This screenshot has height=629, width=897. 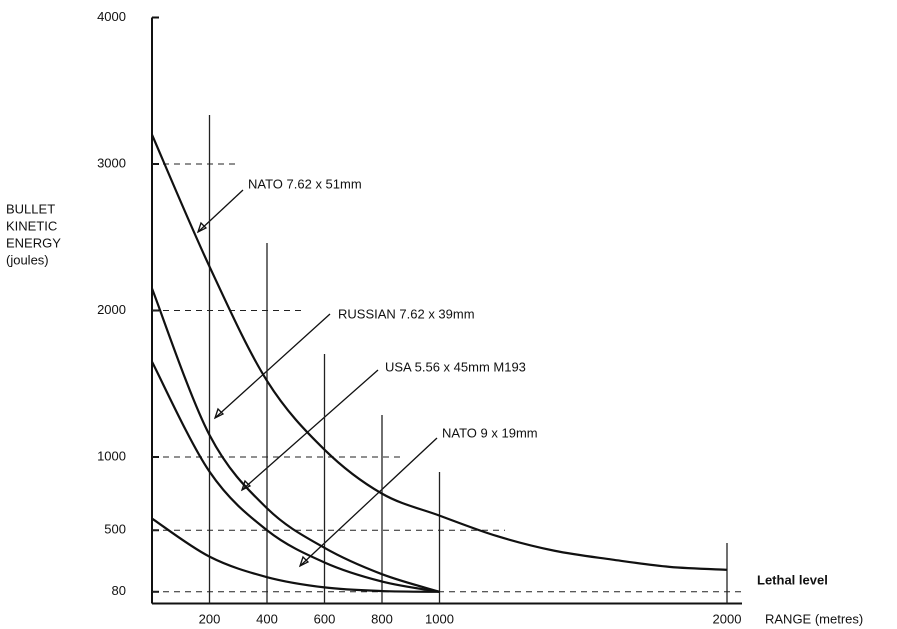 What do you see at coordinates (111, 455) in the screenshot?
I see `y-tick-label: 1000` at bounding box center [111, 455].